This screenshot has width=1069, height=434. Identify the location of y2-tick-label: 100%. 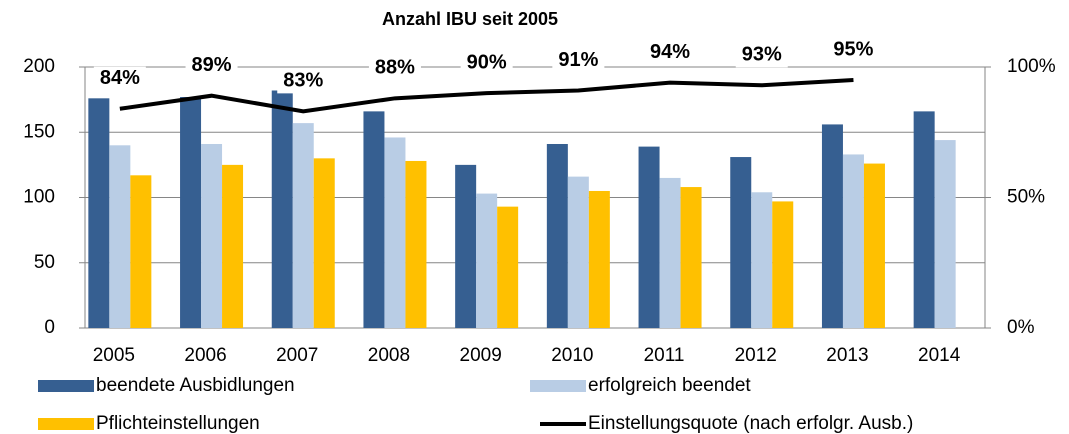
(1031, 66).